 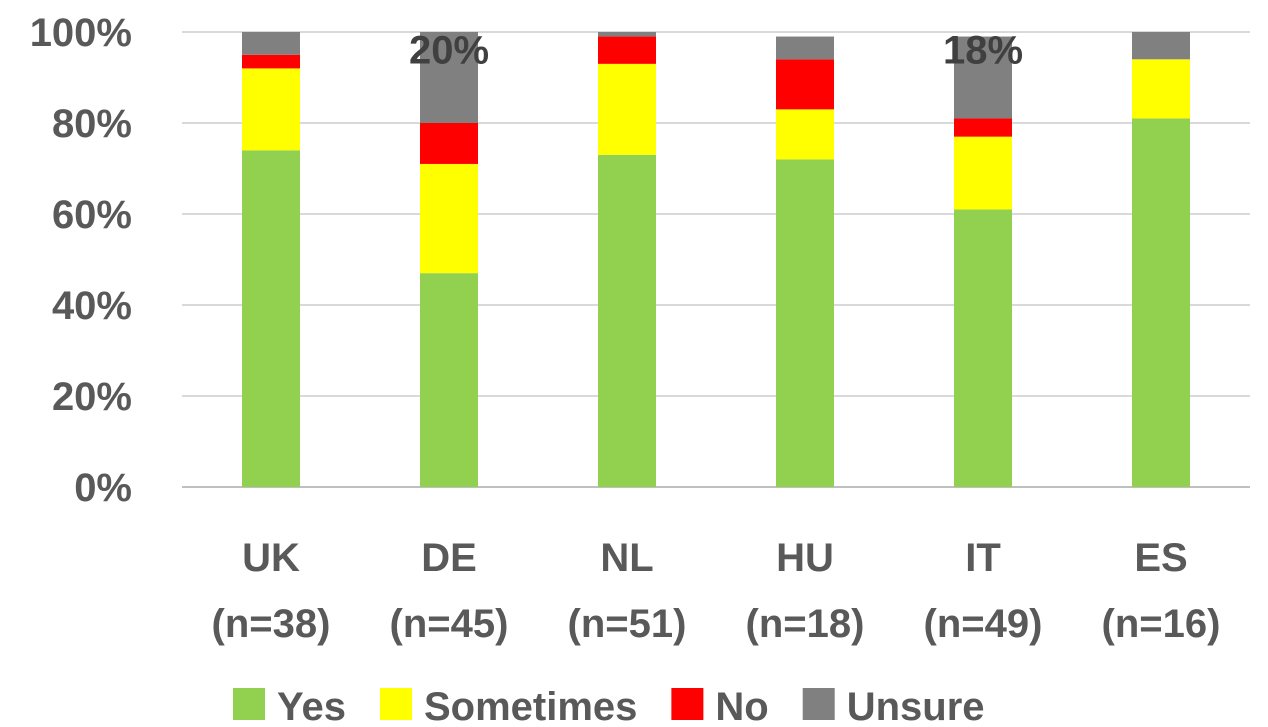 What do you see at coordinates (983, 77) in the screenshot?
I see `bar-unsure-it` at bounding box center [983, 77].